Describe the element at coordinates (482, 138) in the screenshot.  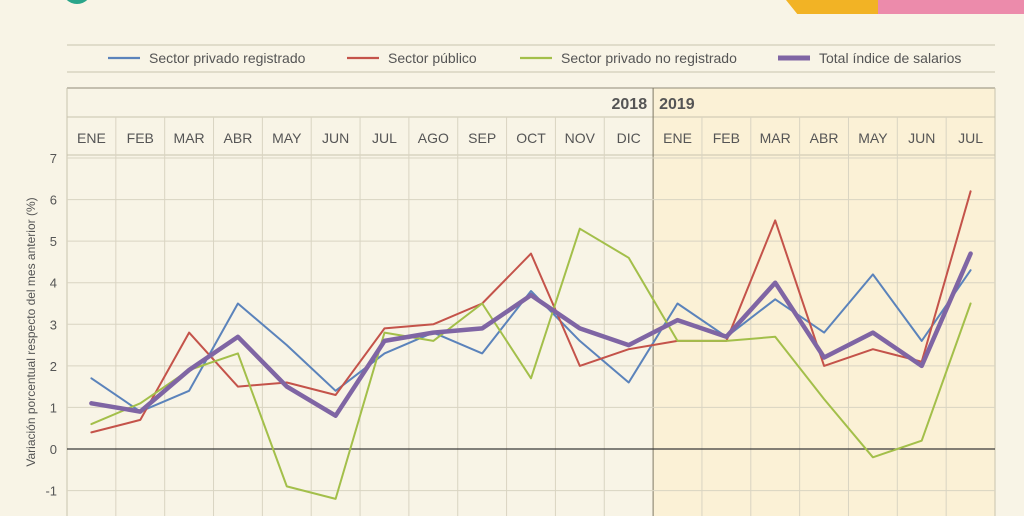
I see `x-tick-label: SEP` at that location.